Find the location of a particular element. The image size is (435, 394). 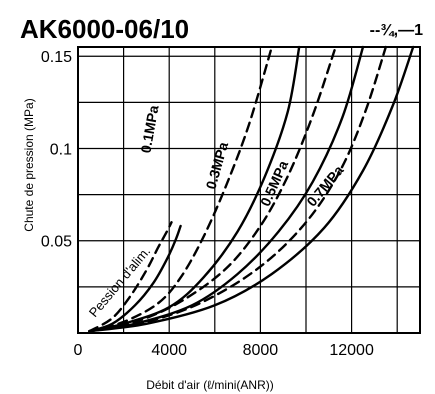

y-axis-ticks: 0.05 0.1 0.15 is located at coordinates (56, 150).